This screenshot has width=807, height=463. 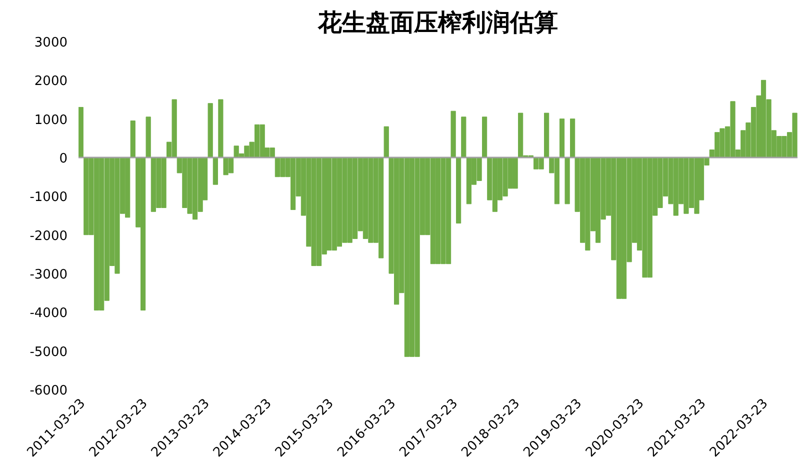 What do you see at coordinates (49, 352) in the screenshot?
I see `y-tick-label: -5000` at bounding box center [49, 352].